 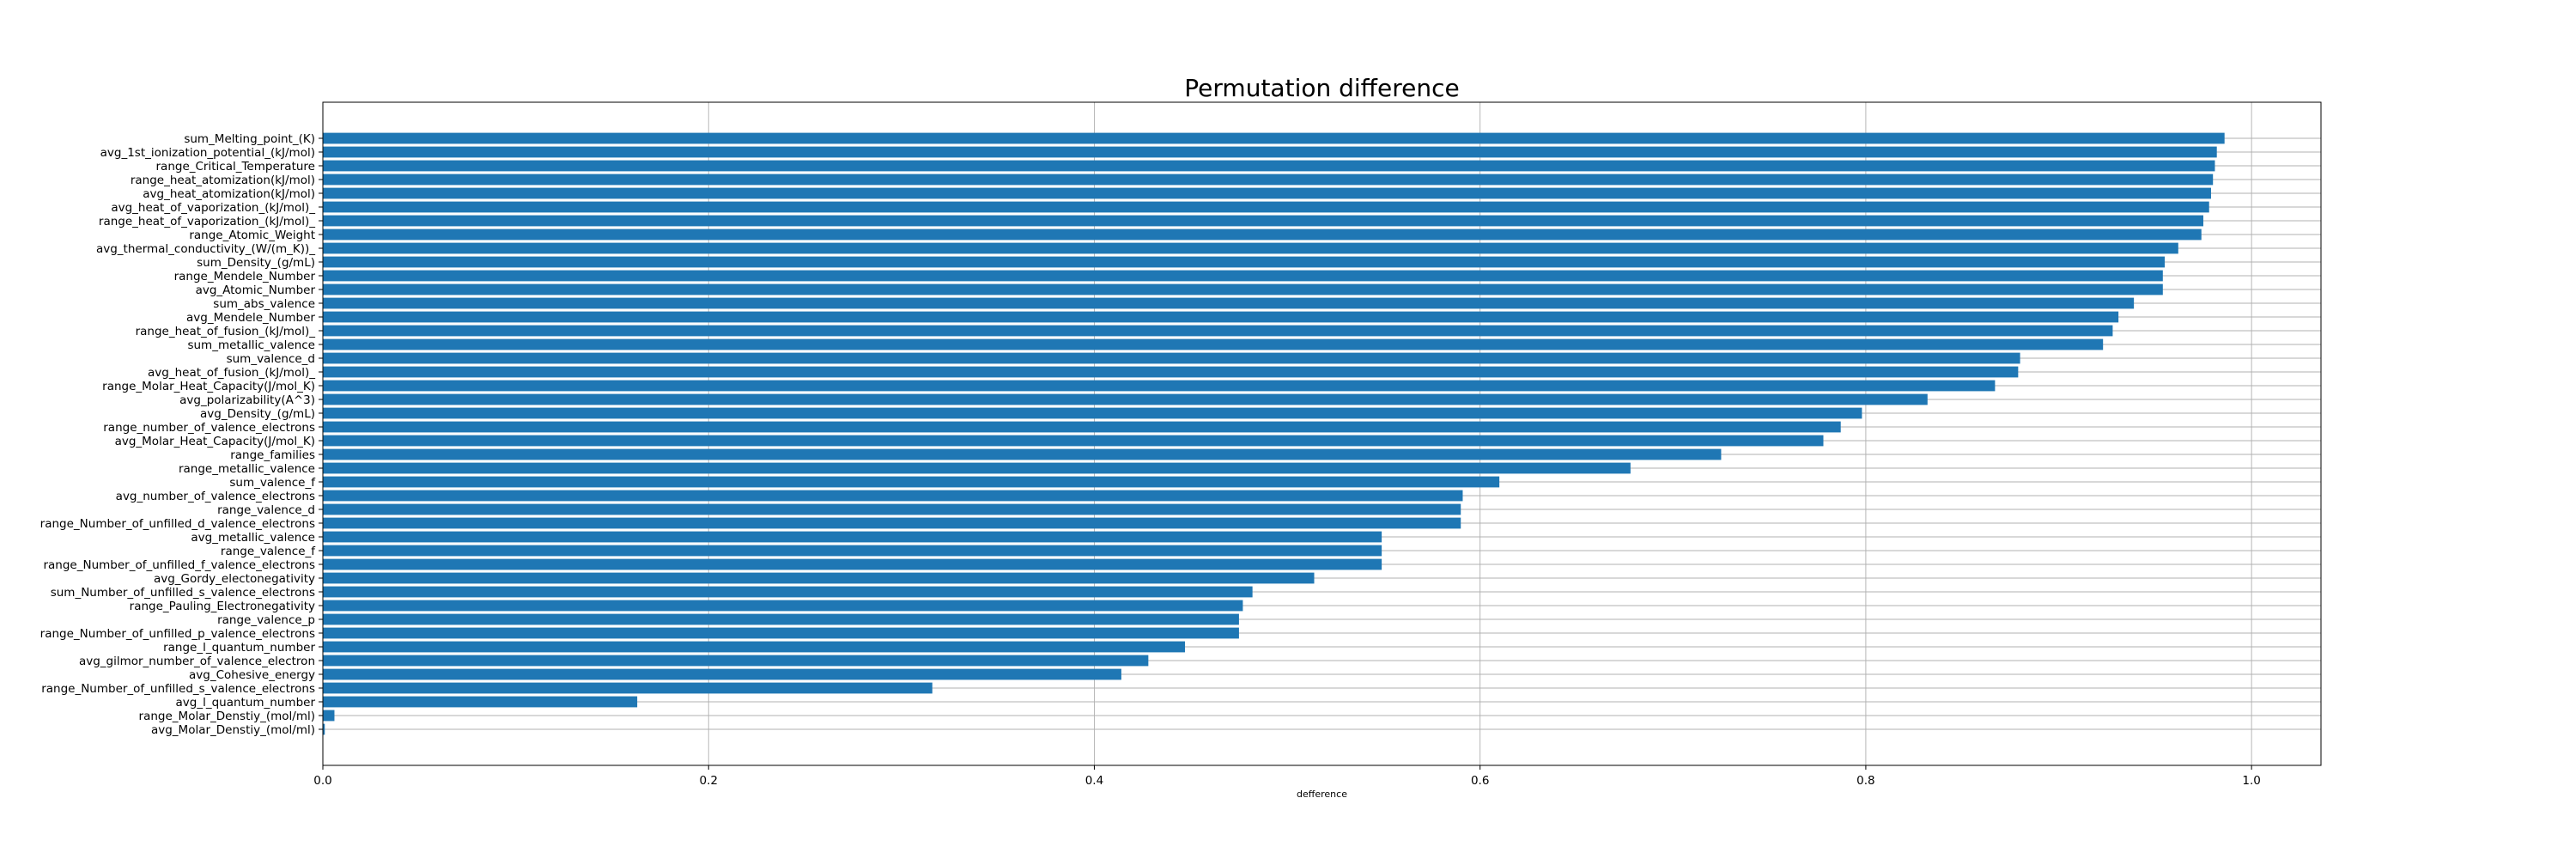 What do you see at coordinates (256, 263) in the screenshot?
I see `y-tick-label: sum_Density_(g/mL)` at bounding box center [256, 263].